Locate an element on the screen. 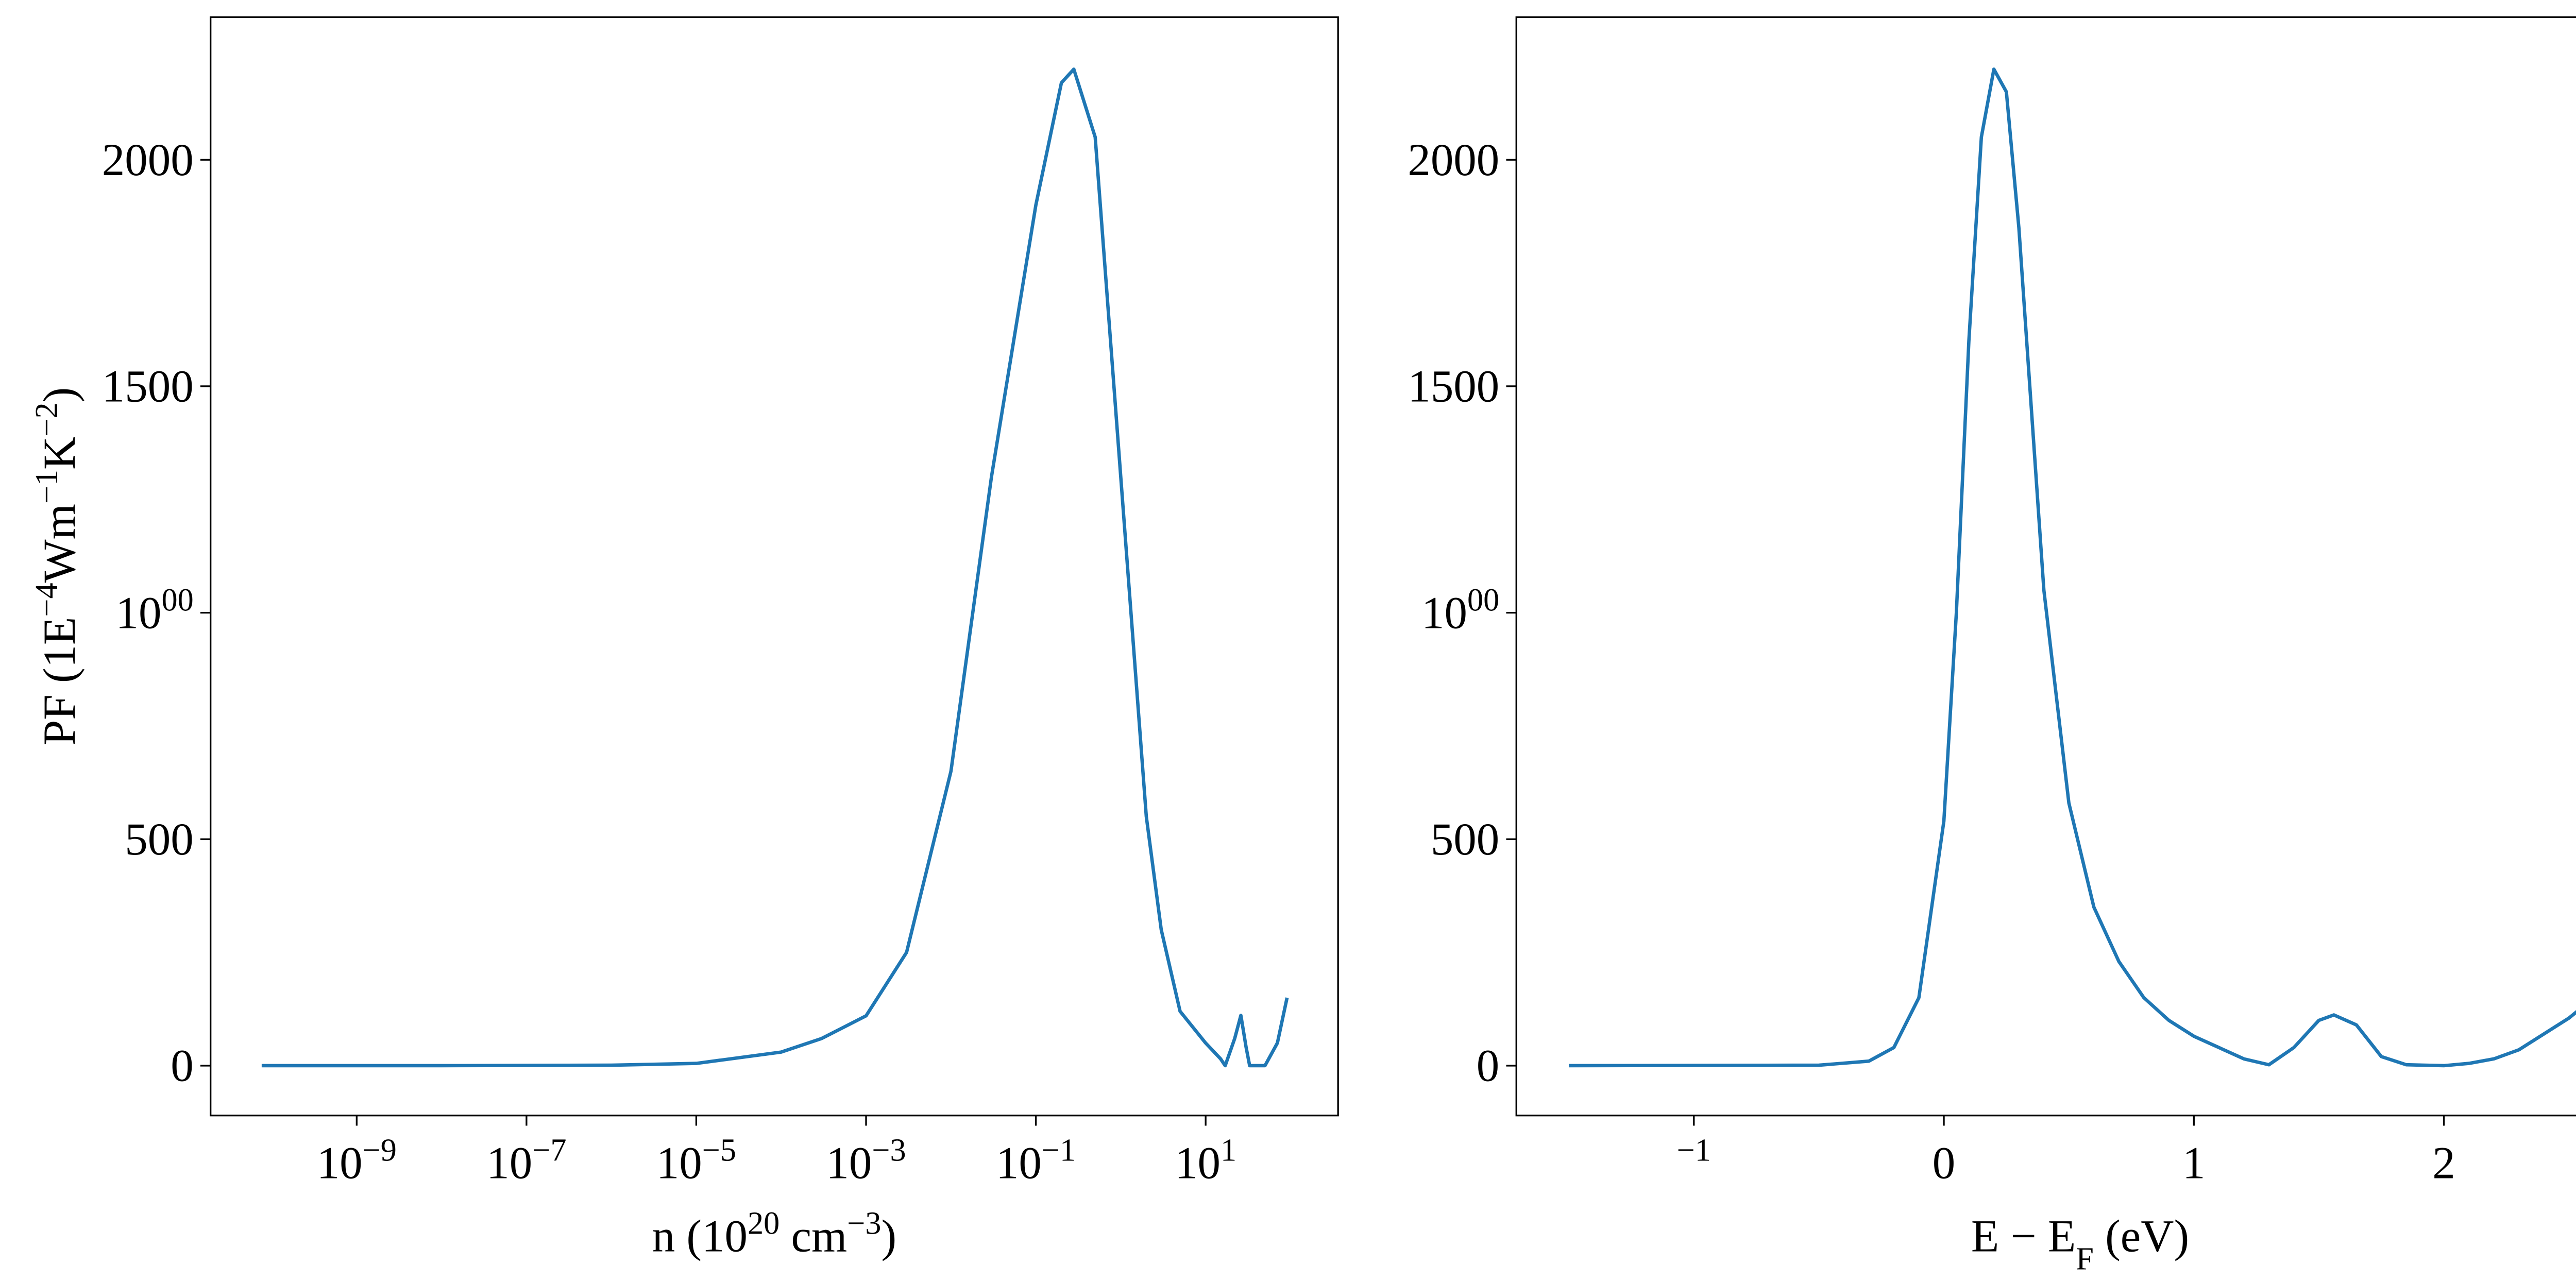 Image resolution: width=2576 pixels, height=1282 pixels. x-tick-label: 10¹ is located at coordinates (1205, 1160).